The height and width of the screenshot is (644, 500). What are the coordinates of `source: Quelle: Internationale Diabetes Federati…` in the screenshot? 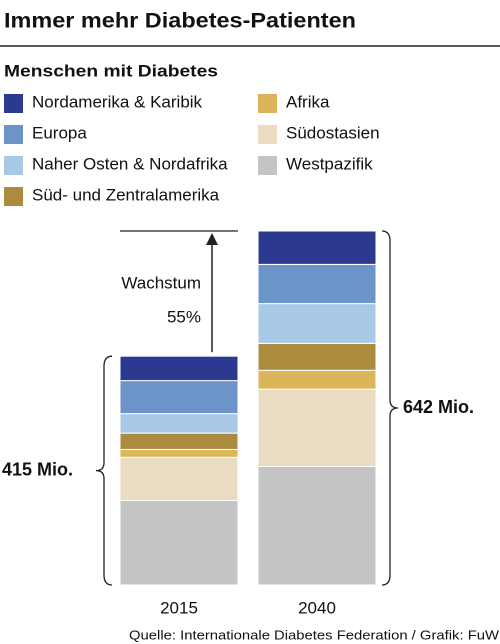 It's located at (314, 634).